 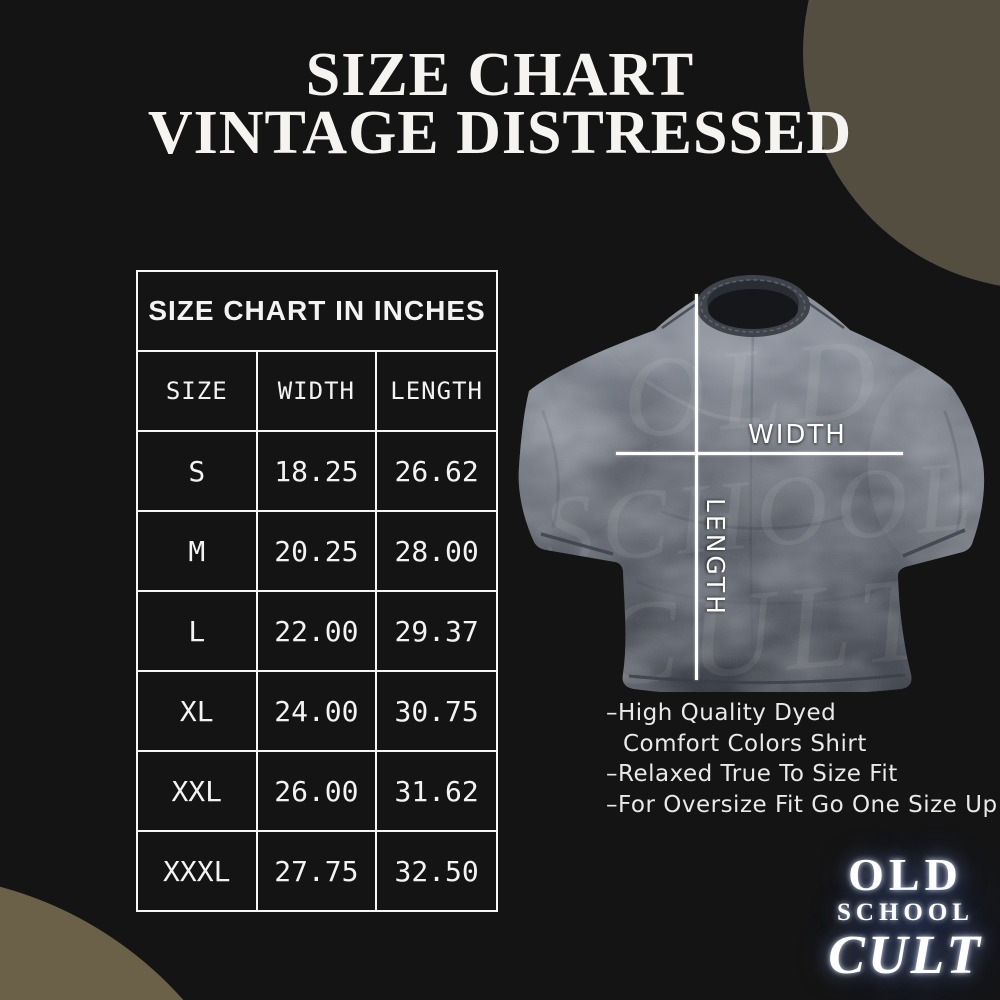 What do you see at coordinates (721, 713) in the screenshot?
I see `note-line: –High Quality Dyed` at bounding box center [721, 713].